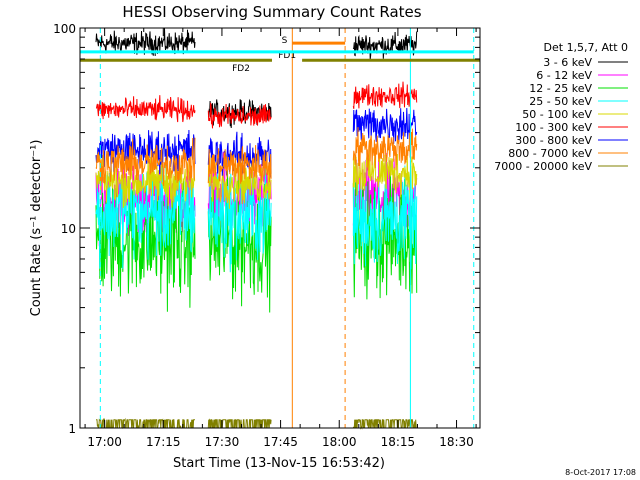 This screenshot has width=640, height=480. Describe the element at coordinates (279, 463) in the screenshot. I see `x-axis-label: Start Time (13-Nov-15 16:53:42)` at that location.